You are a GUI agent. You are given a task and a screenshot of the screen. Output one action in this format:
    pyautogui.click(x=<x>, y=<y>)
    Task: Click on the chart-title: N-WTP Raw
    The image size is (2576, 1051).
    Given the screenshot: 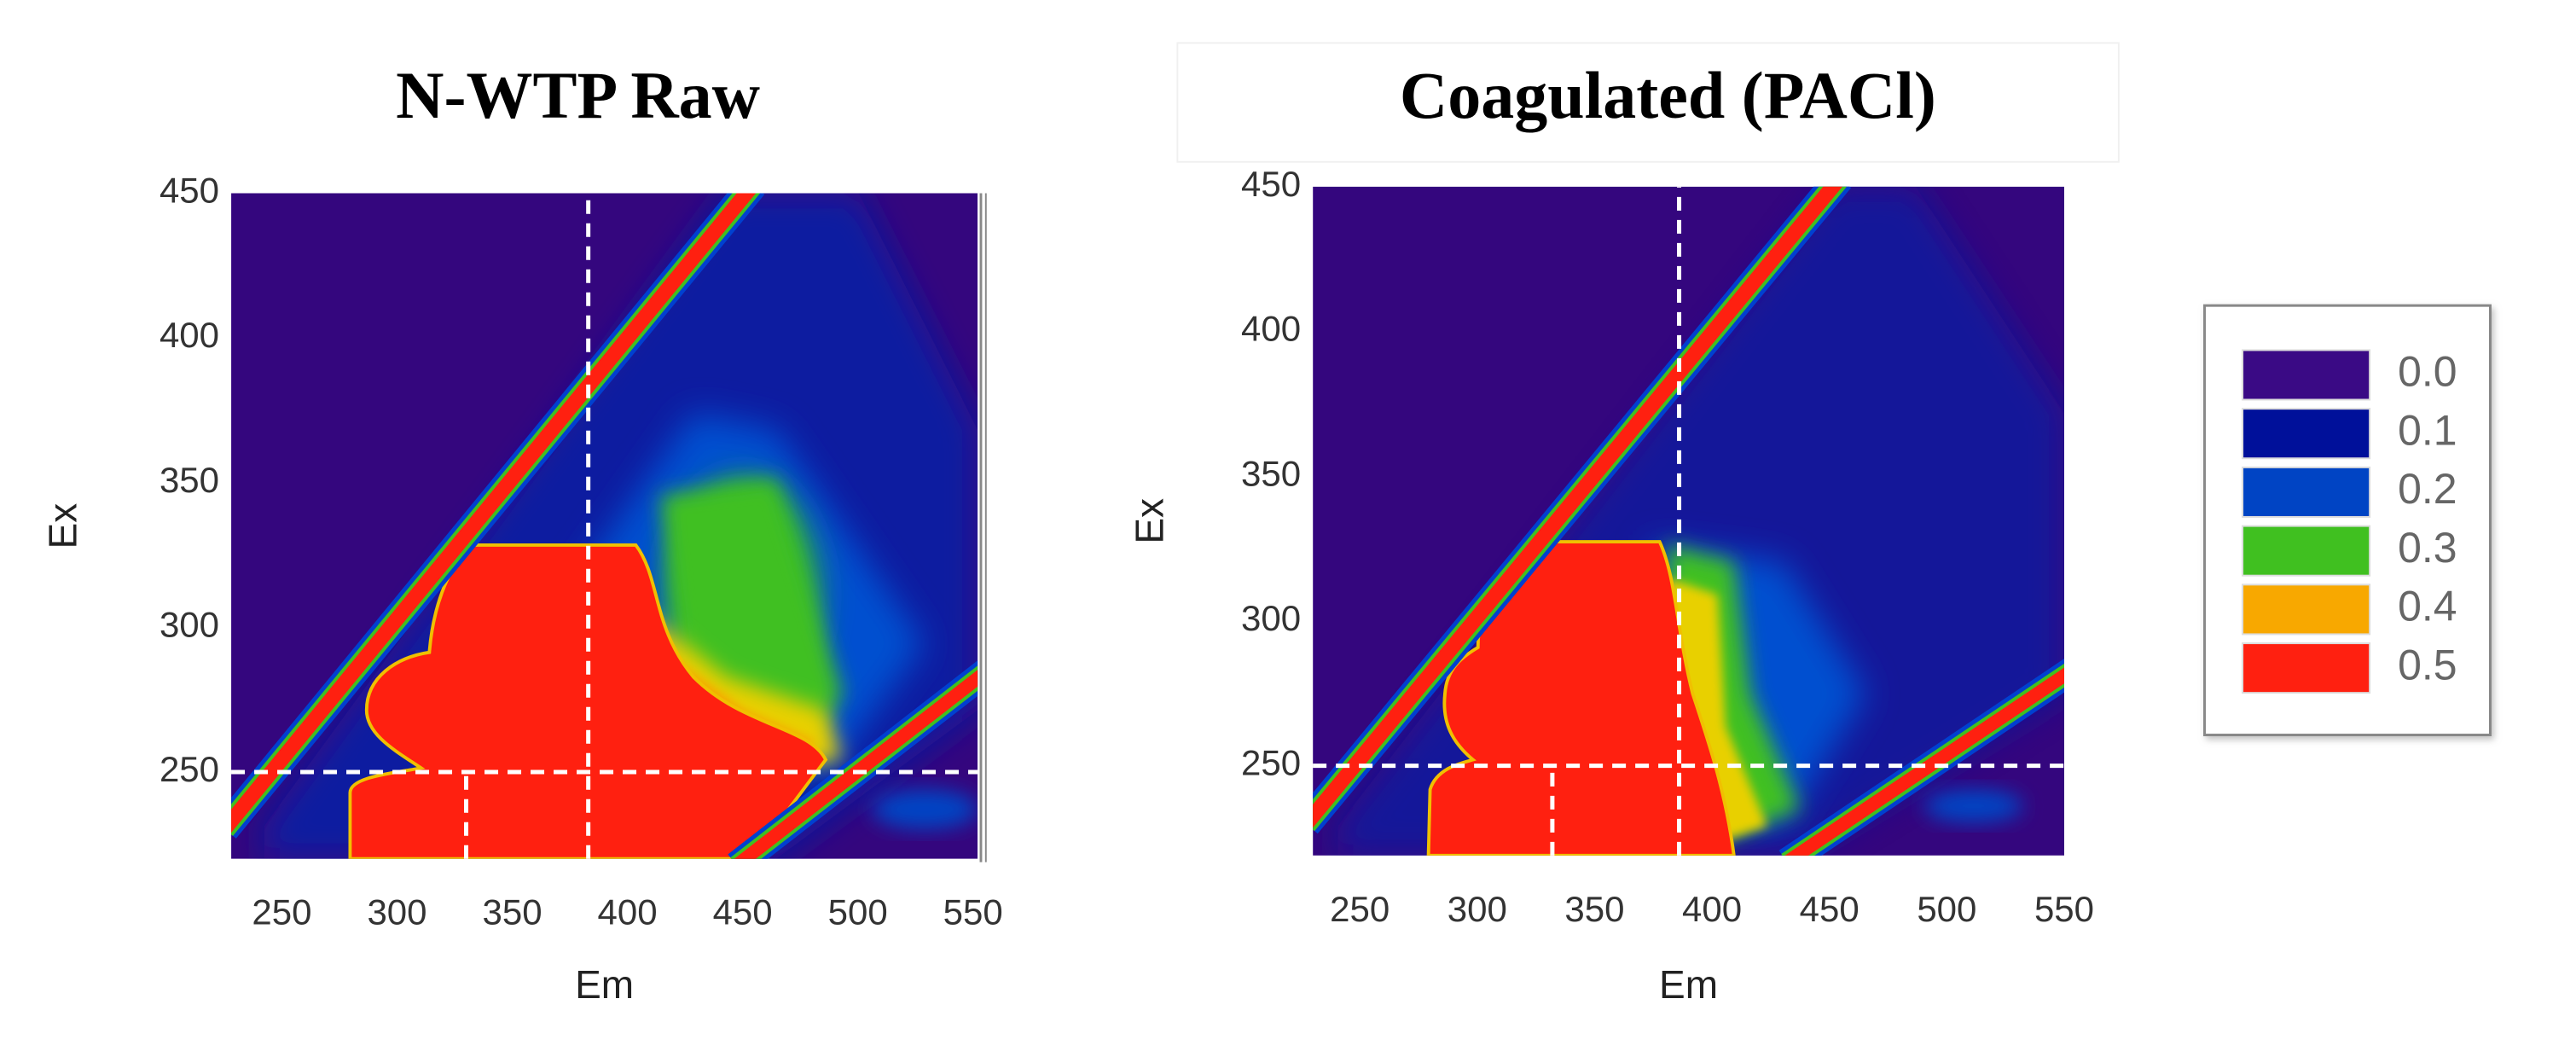 What is the action you would take?
    pyautogui.click(x=578, y=95)
    